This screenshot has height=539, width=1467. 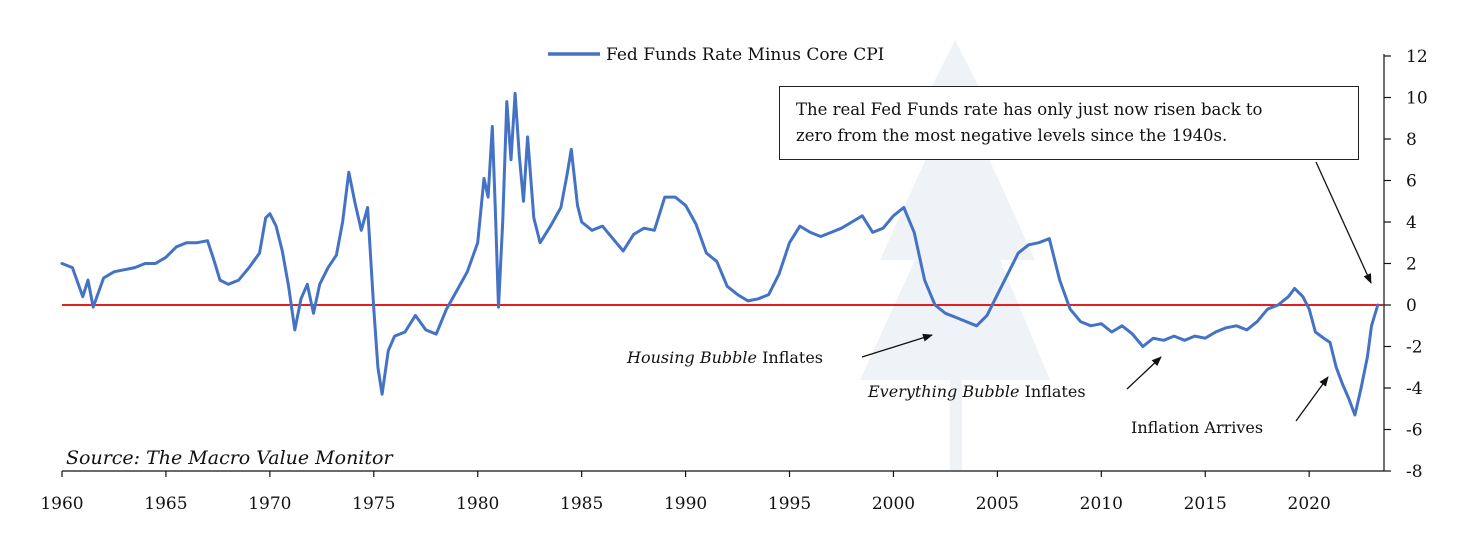 What do you see at coordinates (897, 345) in the screenshot?
I see `arrow-housing-bubble` at bounding box center [897, 345].